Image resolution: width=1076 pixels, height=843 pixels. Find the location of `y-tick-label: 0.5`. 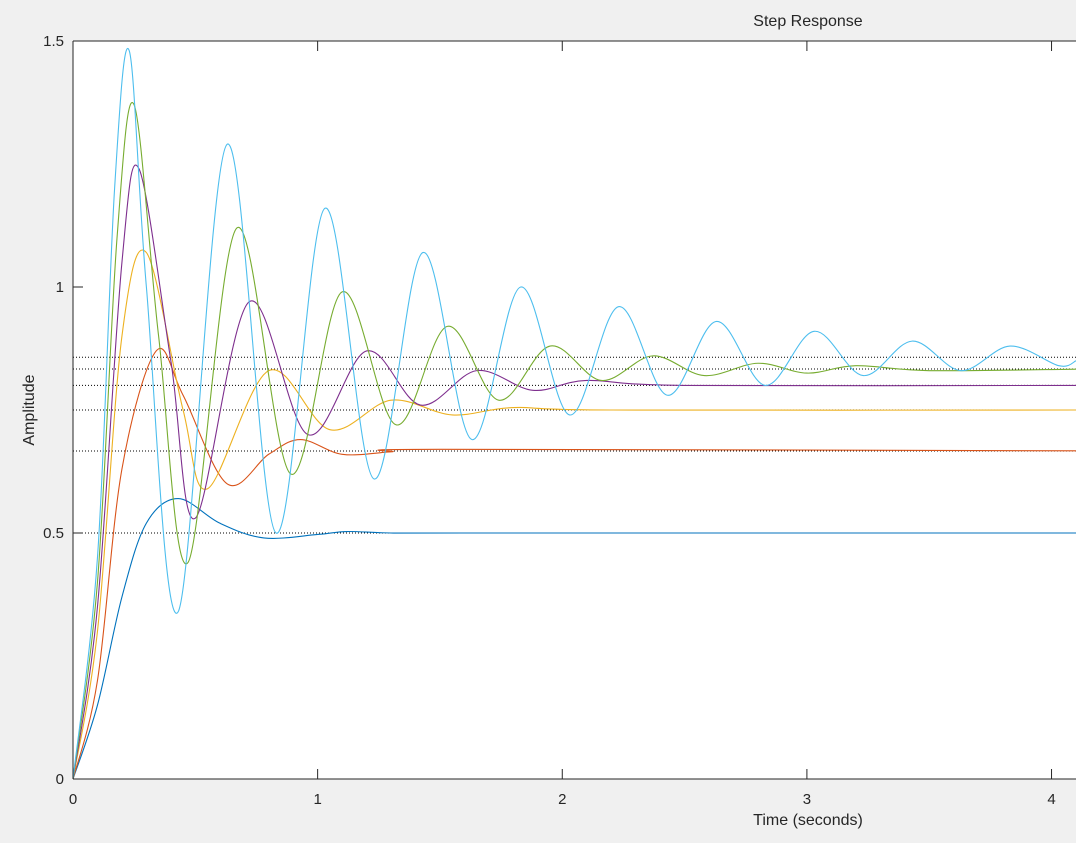

y-tick-label: 0.5 is located at coordinates (53, 533).